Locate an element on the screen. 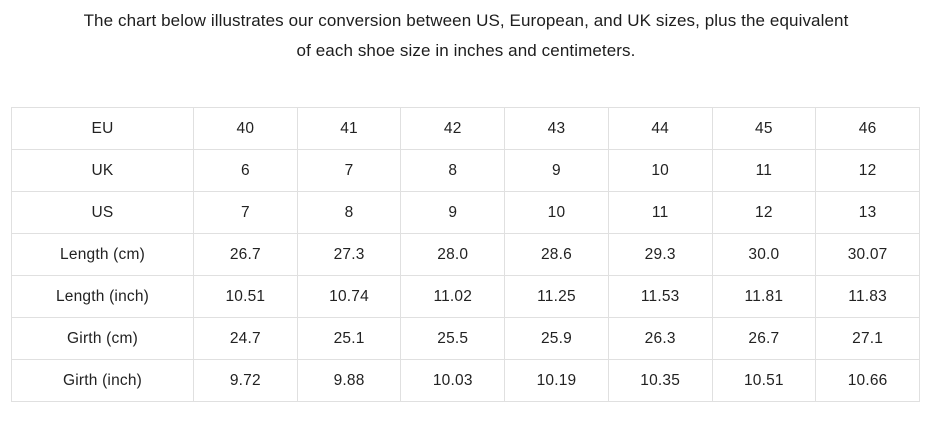  value-cell: 29.3 is located at coordinates (660, 254).